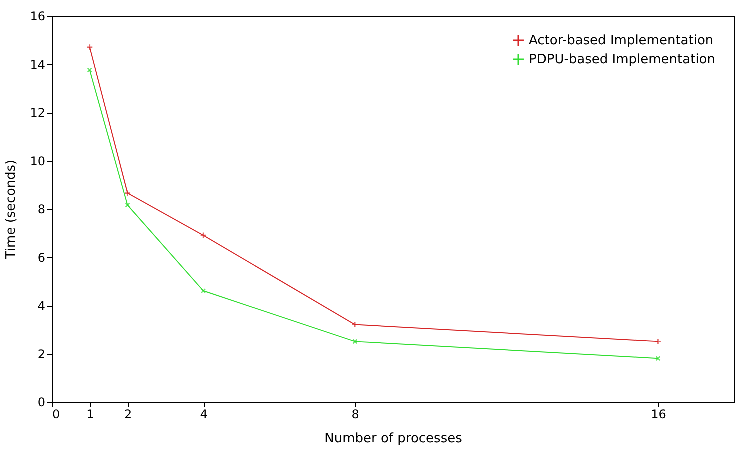  I want to click on x-tick-label: 2, so click(128, 415).